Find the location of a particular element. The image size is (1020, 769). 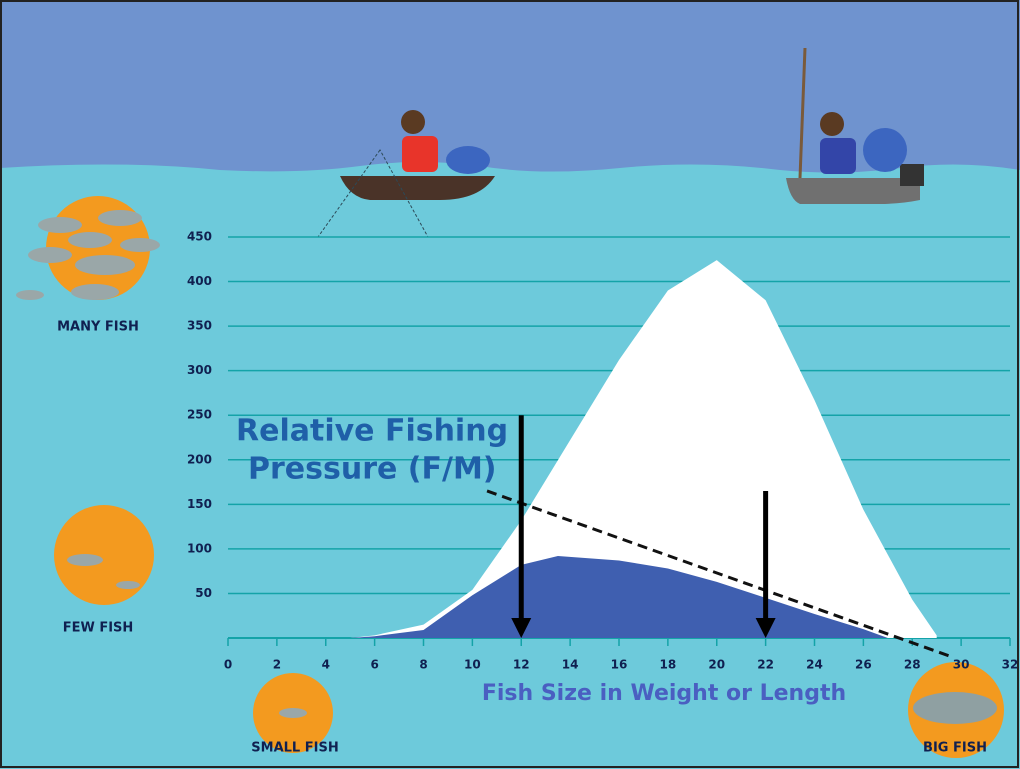

x-tick-label: 6 is located at coordinates (374, 665).